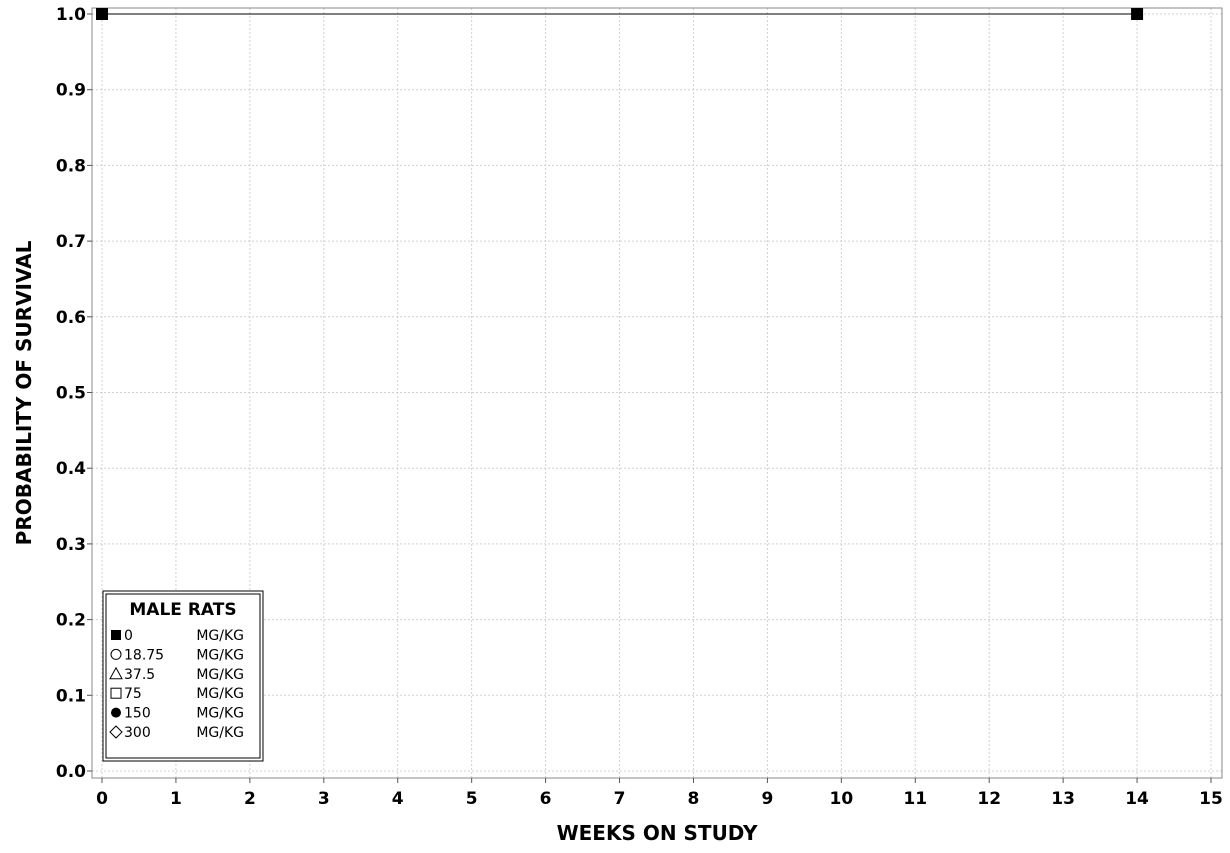  Describe the element at coordinates (116, 712) in the screenshot. I see `legend-marker-filled-circle` at that location.